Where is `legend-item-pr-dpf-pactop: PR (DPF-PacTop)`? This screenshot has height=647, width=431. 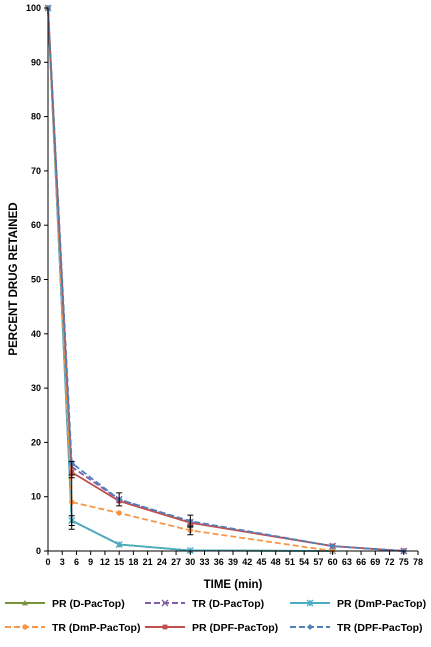 legend-item-pr-dpf-pactop: PR (DPF-PacTop) is located at coordinates (211, 628).